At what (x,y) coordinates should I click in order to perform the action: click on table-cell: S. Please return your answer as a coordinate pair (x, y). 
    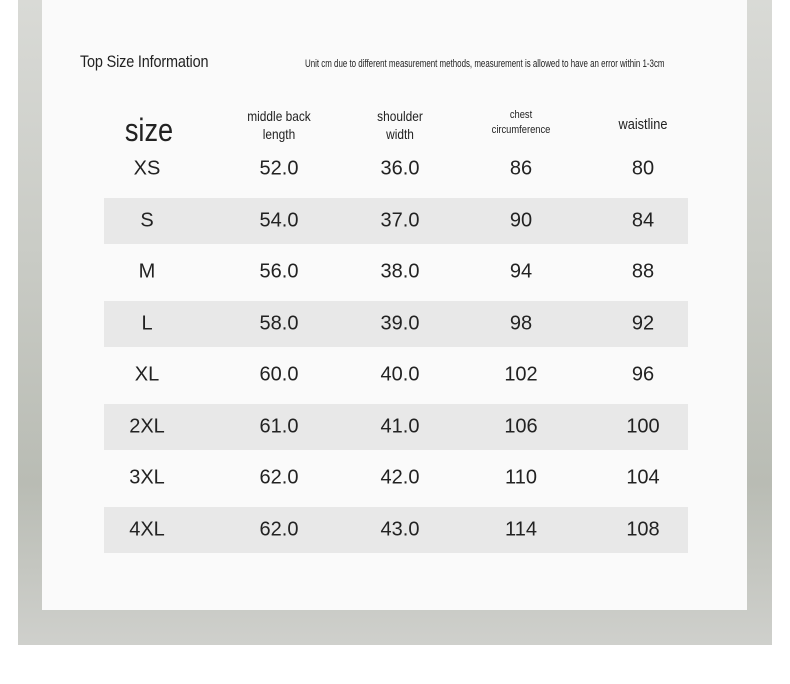
    Looking at the image, I should click on (147, 220).